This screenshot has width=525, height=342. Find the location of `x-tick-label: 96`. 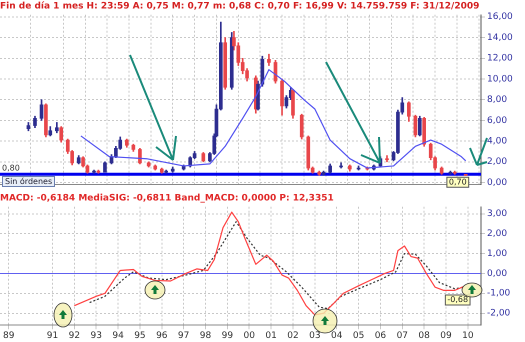

x-tick-label: 96 is located at coordinates (162, 335).